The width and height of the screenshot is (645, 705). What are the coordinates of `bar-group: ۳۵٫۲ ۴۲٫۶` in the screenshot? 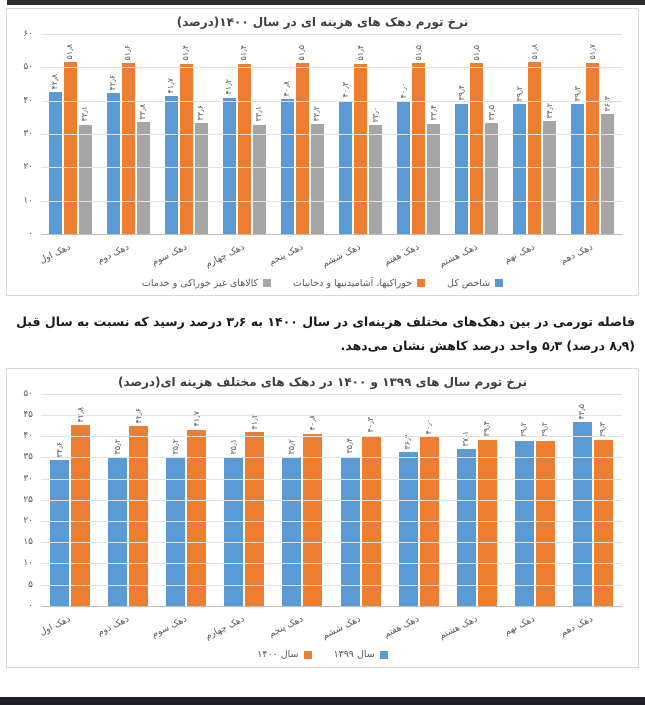 It's located at (128, 501).